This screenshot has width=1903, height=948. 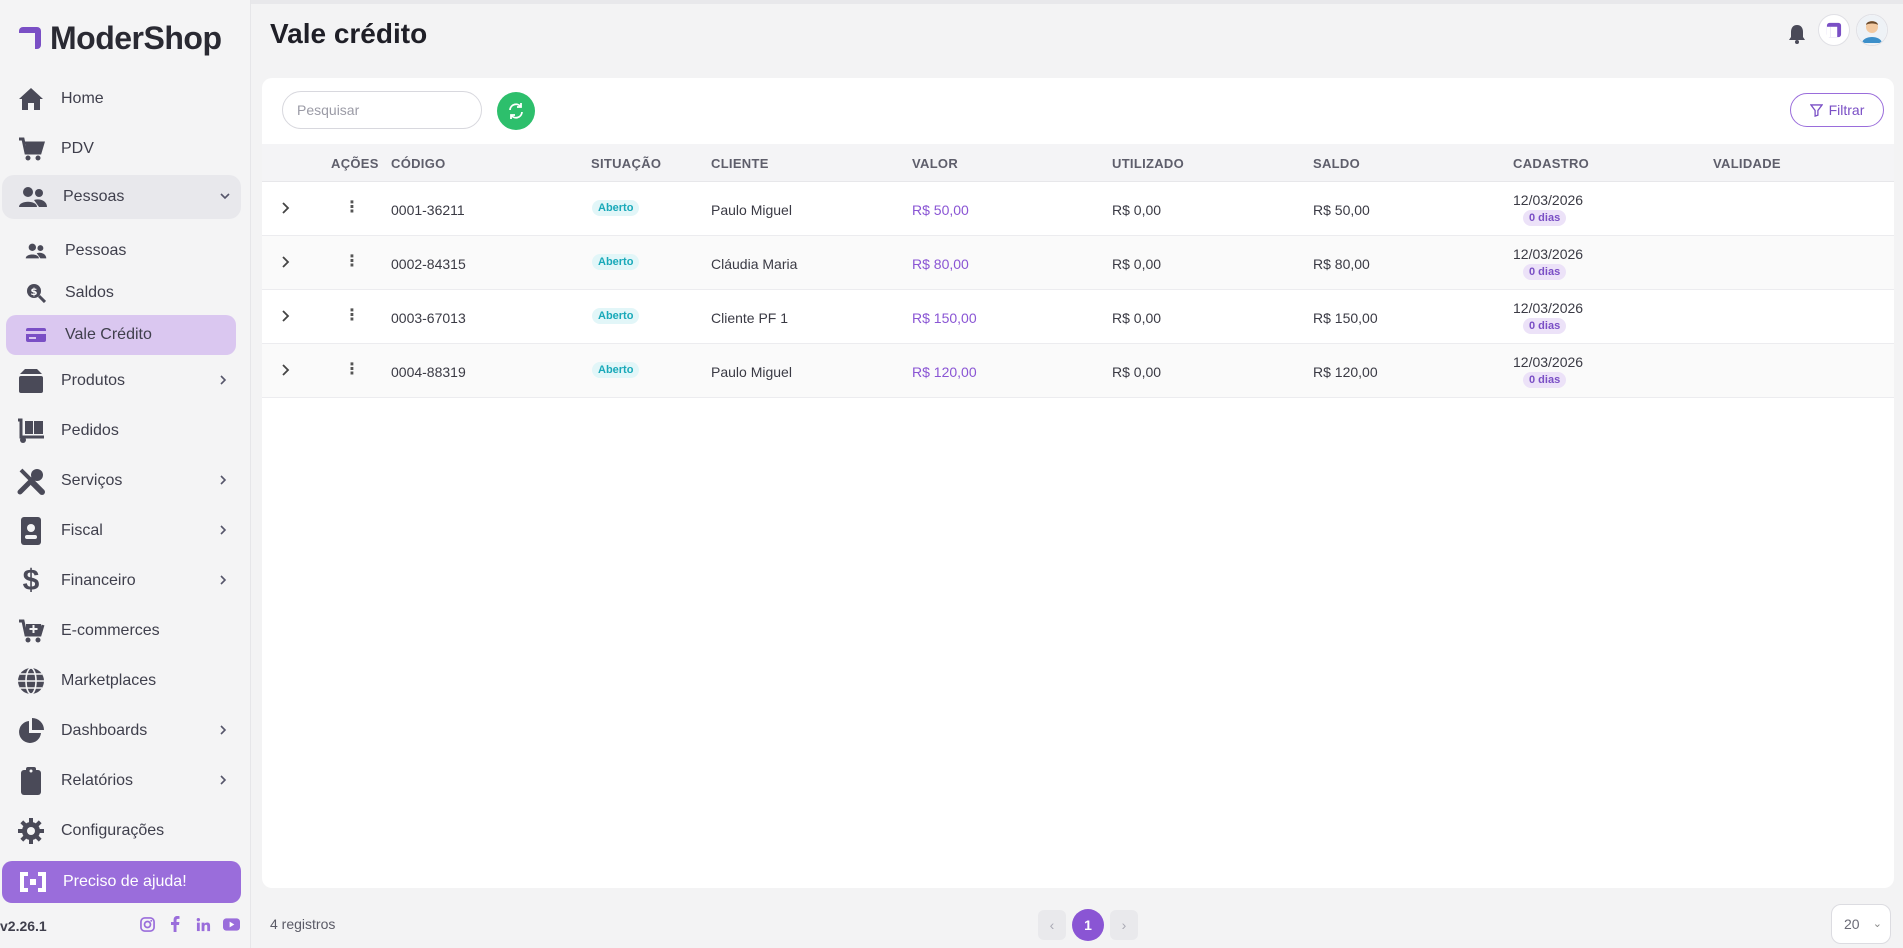 What do you see at coordinates (740, 163) in the screenshot?
I see `column-header-cliente: CLIENTE` at bounding box center [740, 163].